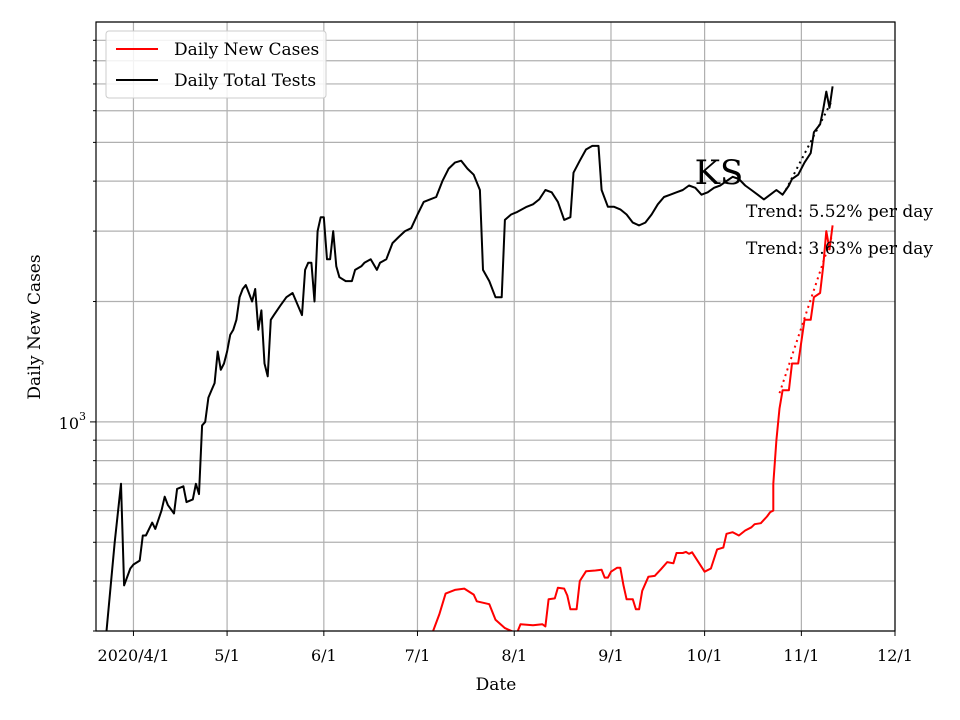 This screenshot has width=960, height=720. What do you see at coordinates (611, 655) in the screenshot?
I see `x-tick-label: 9/1` at bounding box center [611, 655].